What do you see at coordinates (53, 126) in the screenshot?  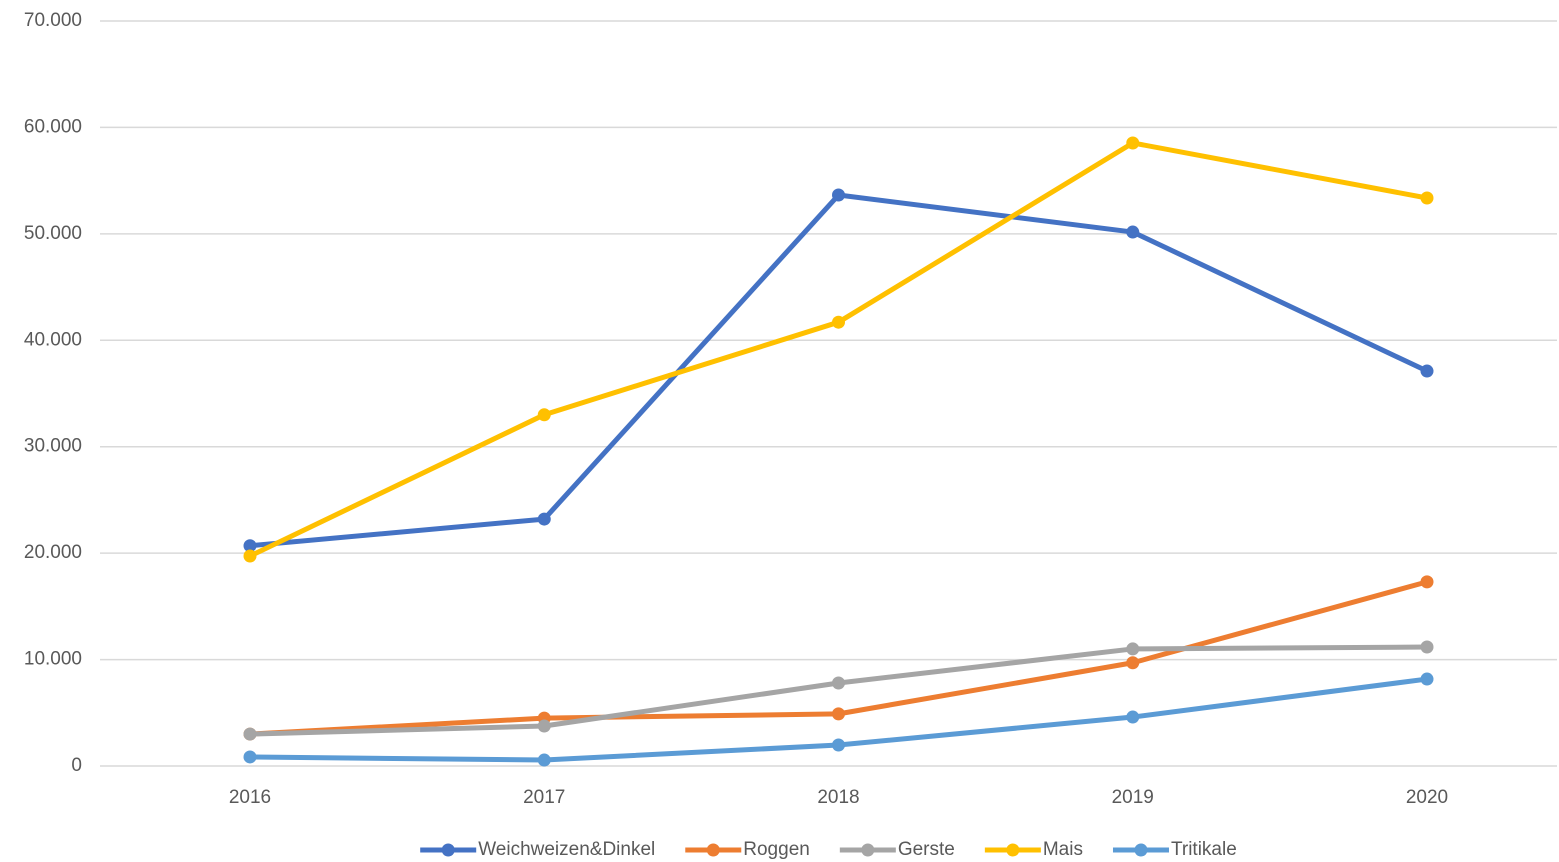 I see `y-tick-label: 60.000` at bounding box center [53, 126].